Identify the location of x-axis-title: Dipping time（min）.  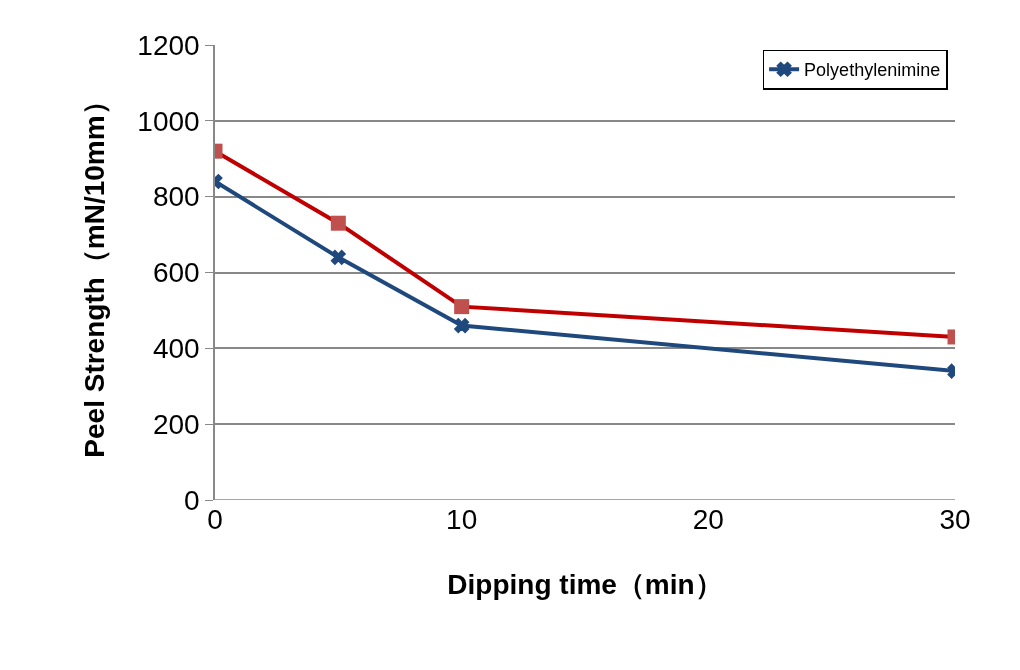
(585, 585).